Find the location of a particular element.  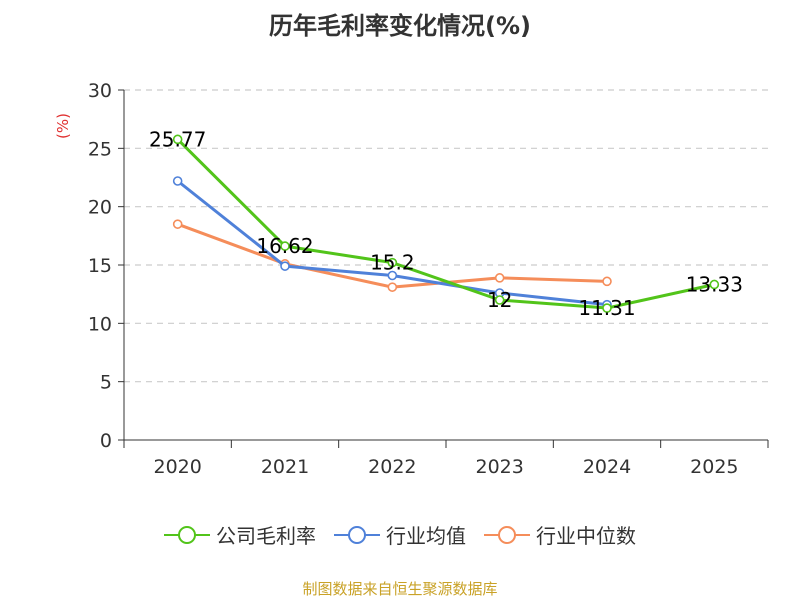

data-label: 15.2 is located at coordinates (392, 263).